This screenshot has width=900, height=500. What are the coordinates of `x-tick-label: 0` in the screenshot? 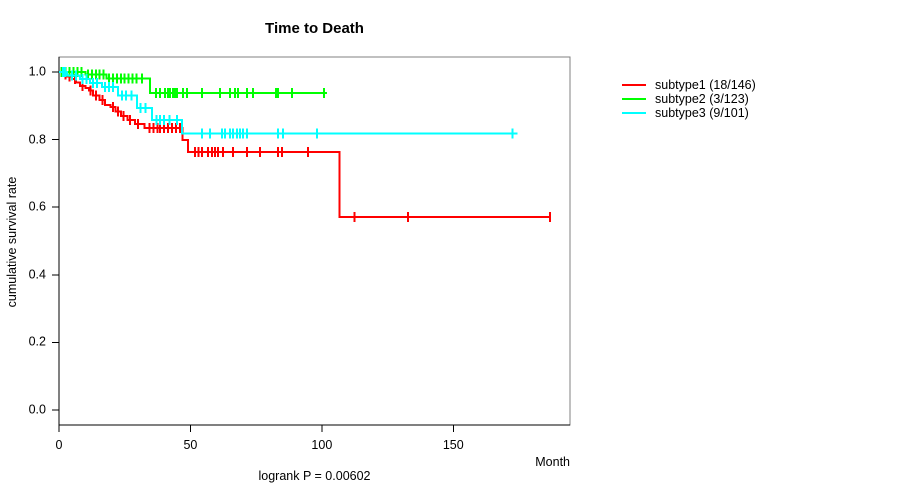 It's located at (59, 445).